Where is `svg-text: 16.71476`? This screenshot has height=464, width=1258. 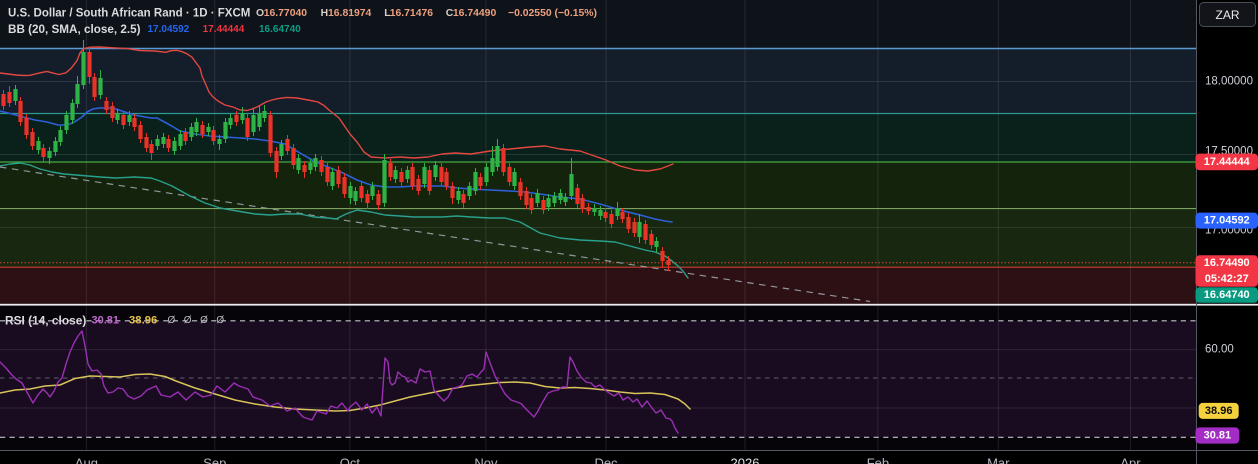 svg-text: 16.71476 is located at coordinates (412, 13).